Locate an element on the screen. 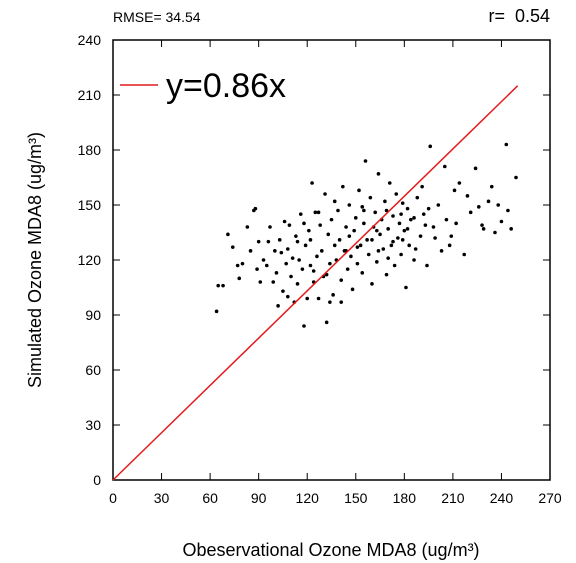  y-tick-label: 30 is located at coordinates (93, 425).